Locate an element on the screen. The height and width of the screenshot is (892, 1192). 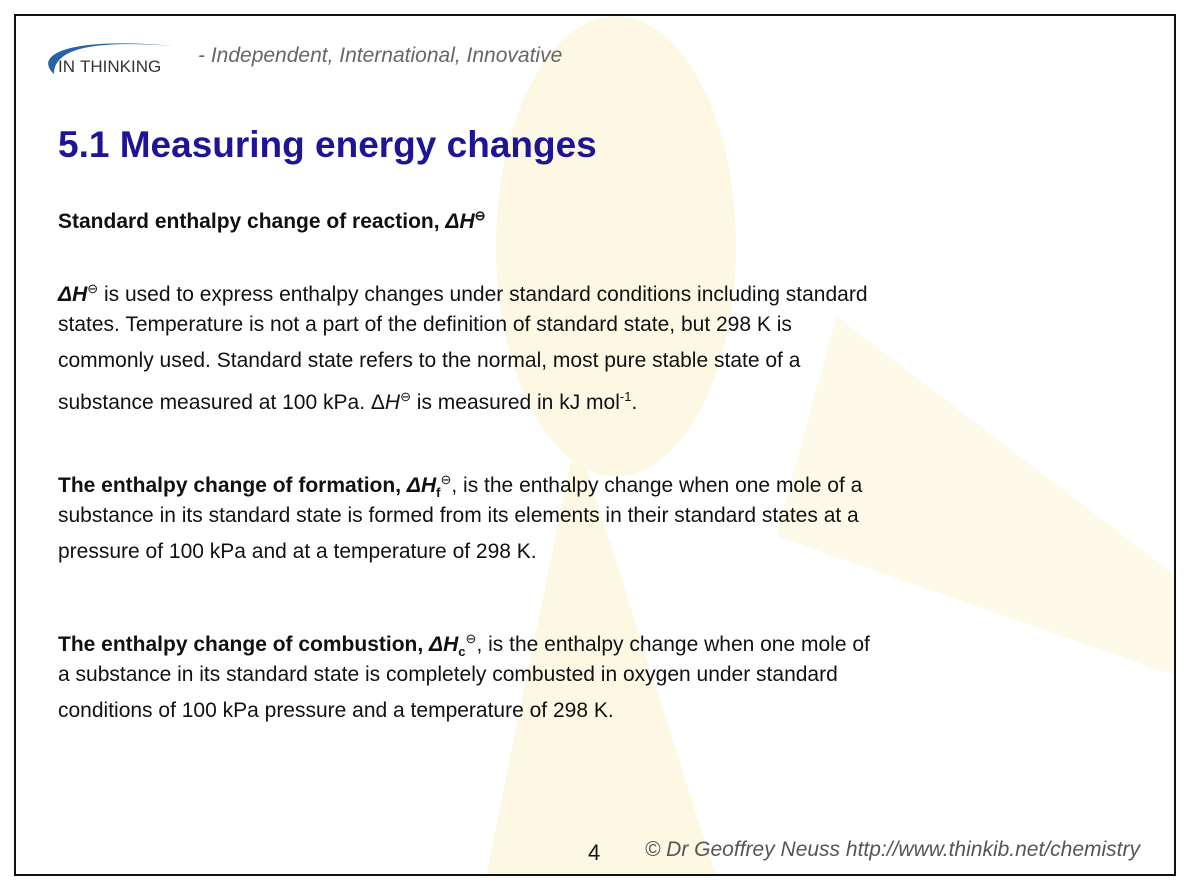
svg-text: IN is located at coordinates (66, 66).